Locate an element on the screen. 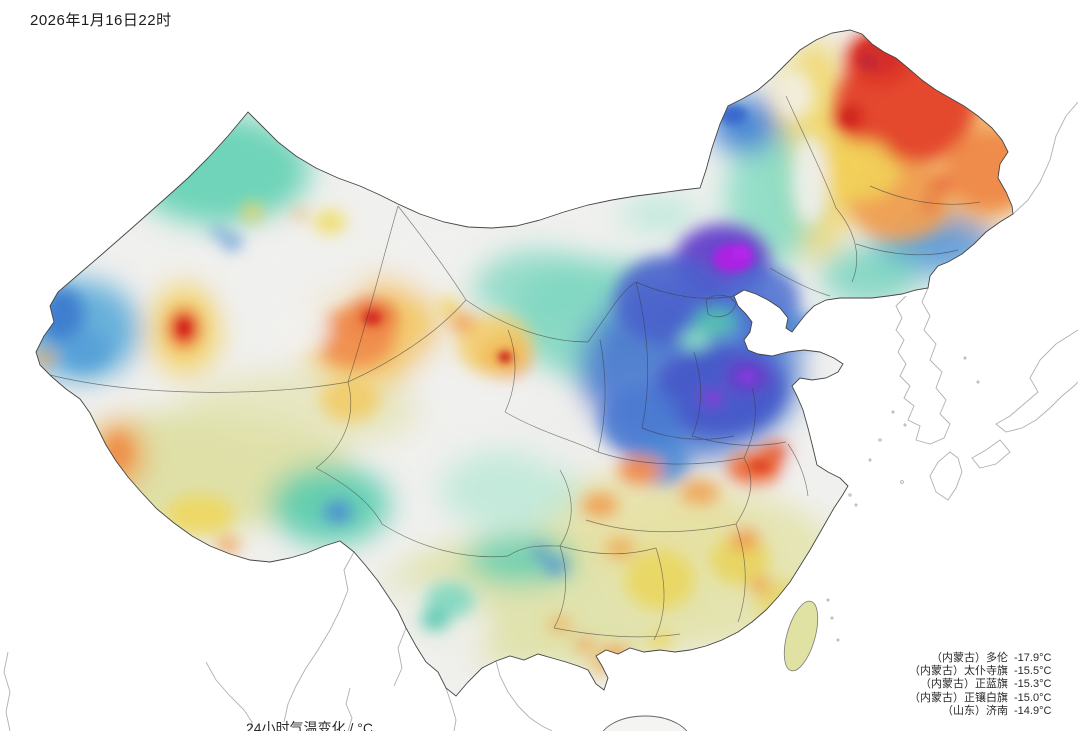 This screenshot has width=1078, height=731. station-row: （内蒙古）多伦 -17.9°C is located at coordinates (983, 658).